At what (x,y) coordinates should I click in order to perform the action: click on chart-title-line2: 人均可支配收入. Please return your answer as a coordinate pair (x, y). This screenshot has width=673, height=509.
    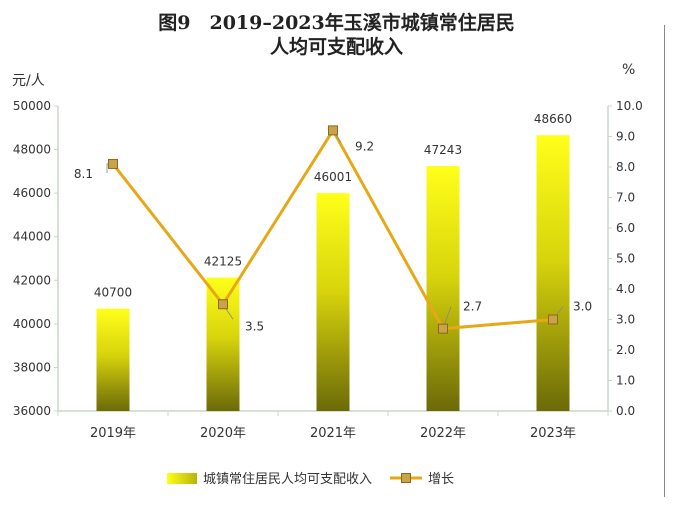
    Looking at the image, I should click on (336, 47).